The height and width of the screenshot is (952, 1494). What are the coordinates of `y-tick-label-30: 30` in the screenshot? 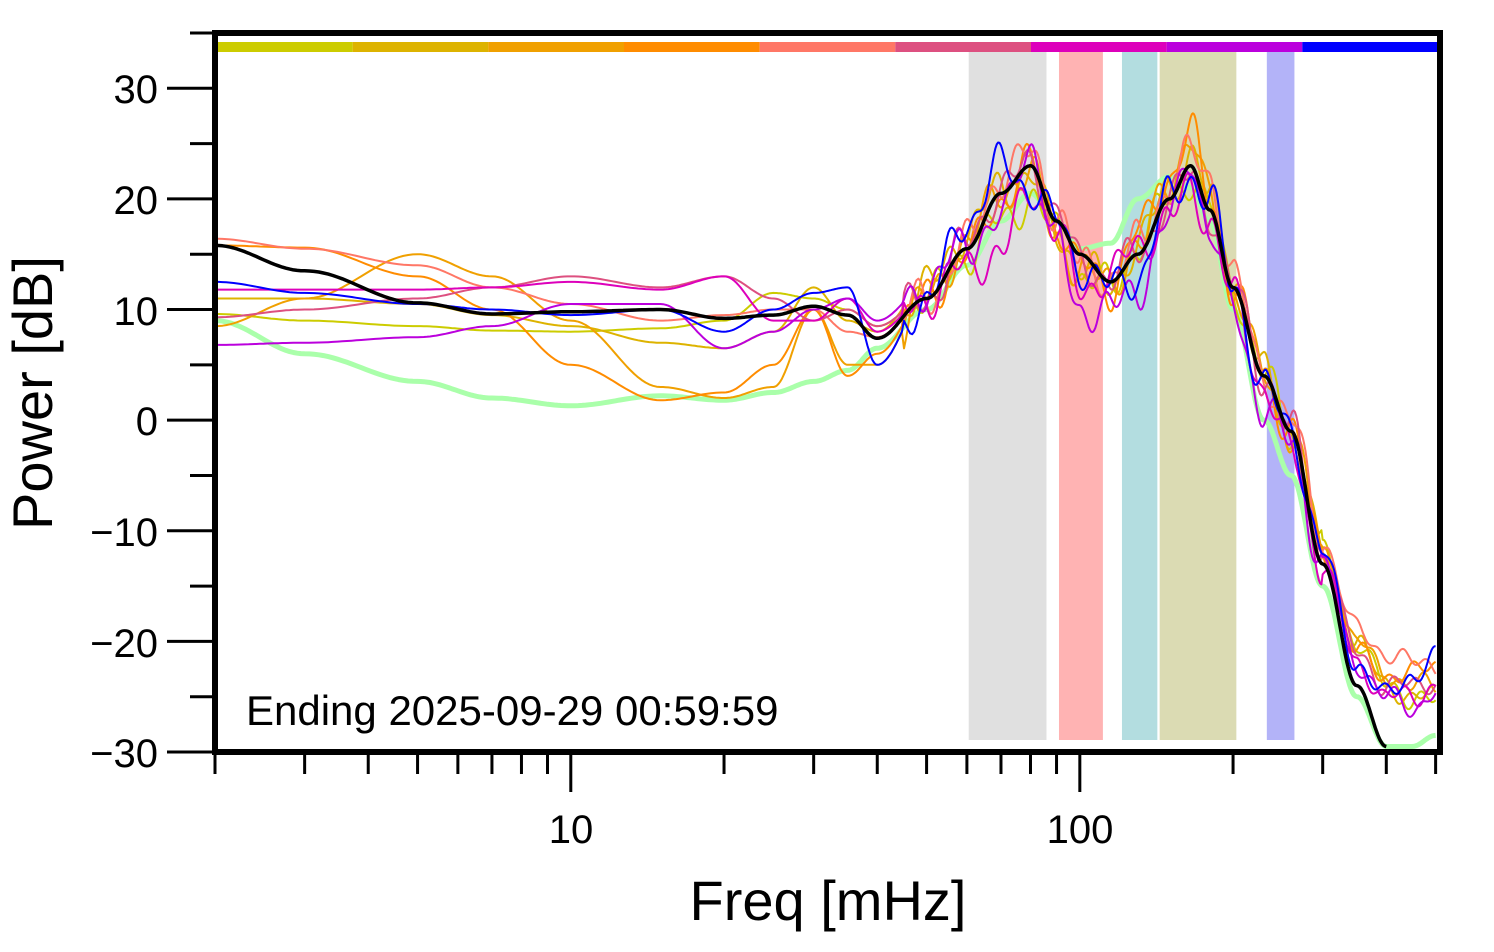 It's located at (136, 90).